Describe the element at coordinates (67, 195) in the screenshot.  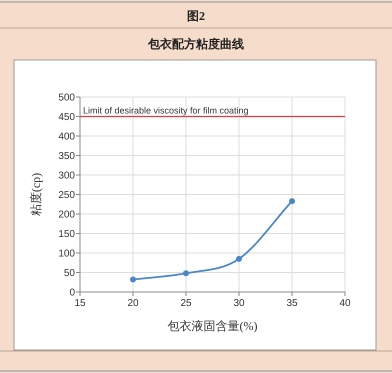
I see `y-tick-label: 250` at that location.